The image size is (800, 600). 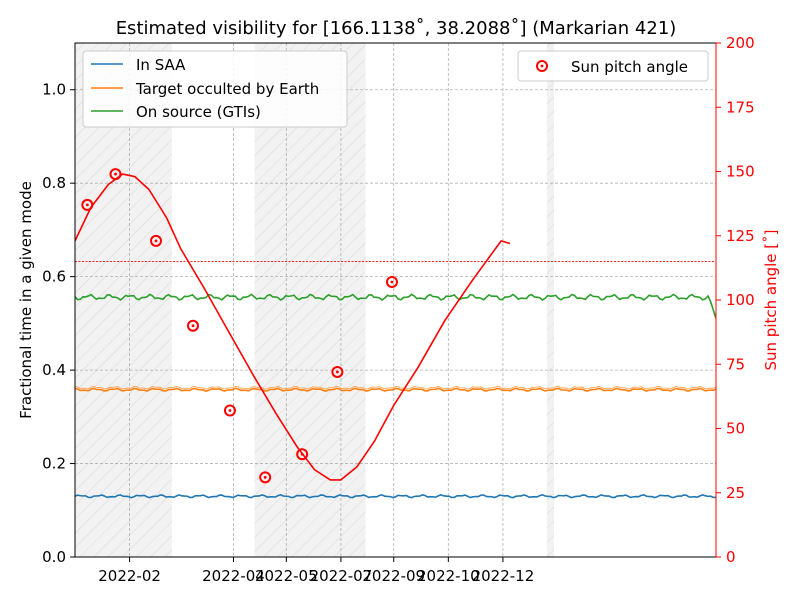 What do you see at coordinates (629, 67) in the screenshot?
I see `legend-label-sun-pitch: Sun pitch angle` at bounding box center [629, 67].